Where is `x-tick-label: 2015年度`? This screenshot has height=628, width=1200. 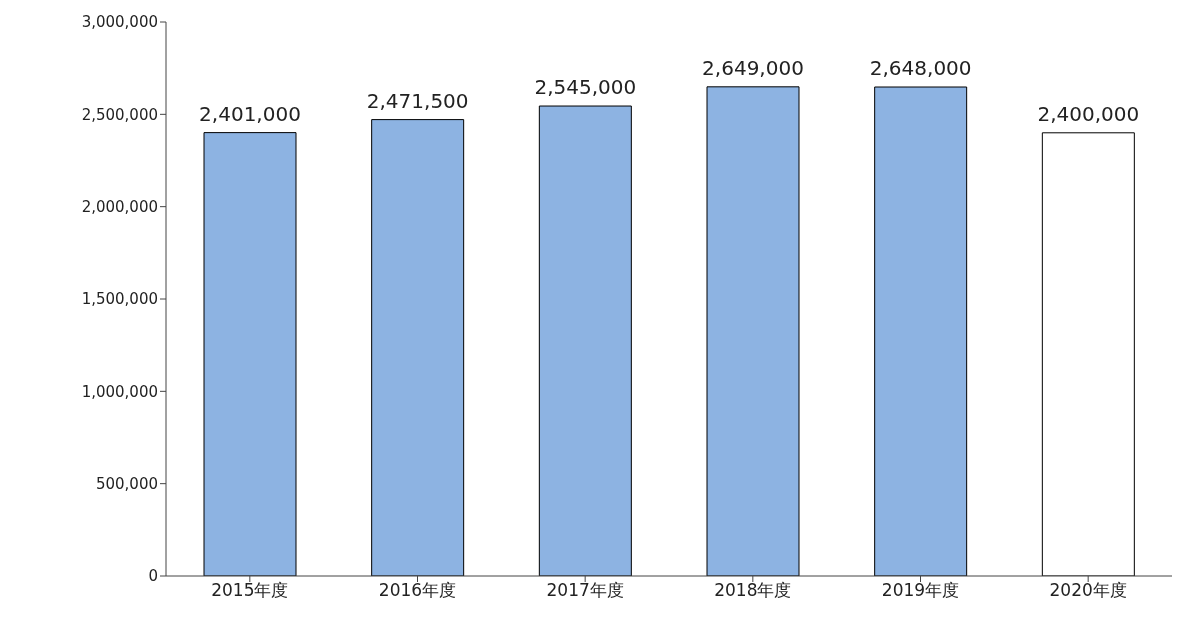 x-tick-label: 2015年度 is located at coordinates (250, 590).